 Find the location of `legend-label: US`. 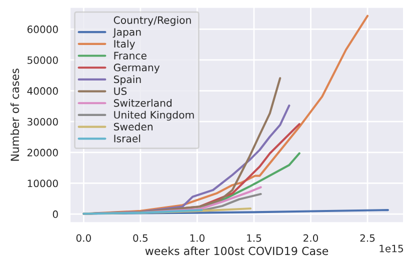

legend-label: US is located at coordinates (120, 91).